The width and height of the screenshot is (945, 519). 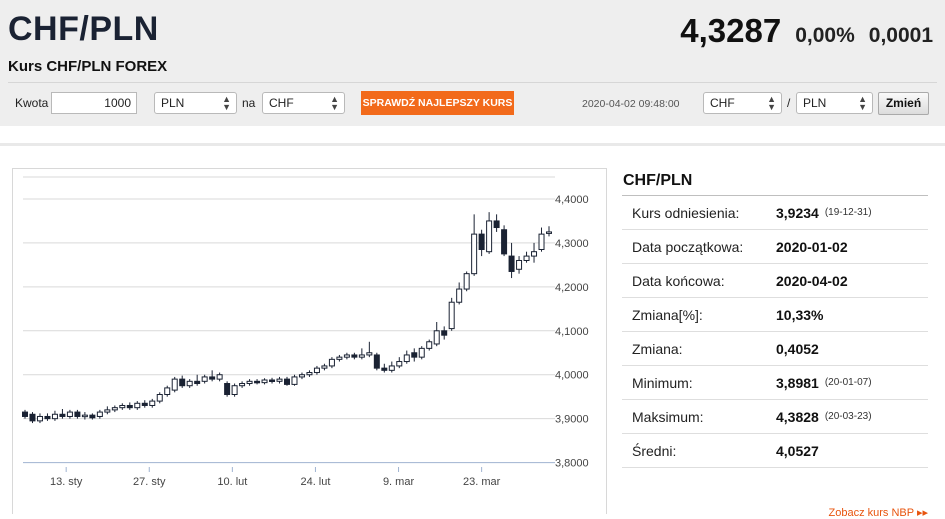 What do you see at coordinates (83, 29) in the screenshot?
I see `pair-title: CHF/PLN` at bounding box center [83, 29].